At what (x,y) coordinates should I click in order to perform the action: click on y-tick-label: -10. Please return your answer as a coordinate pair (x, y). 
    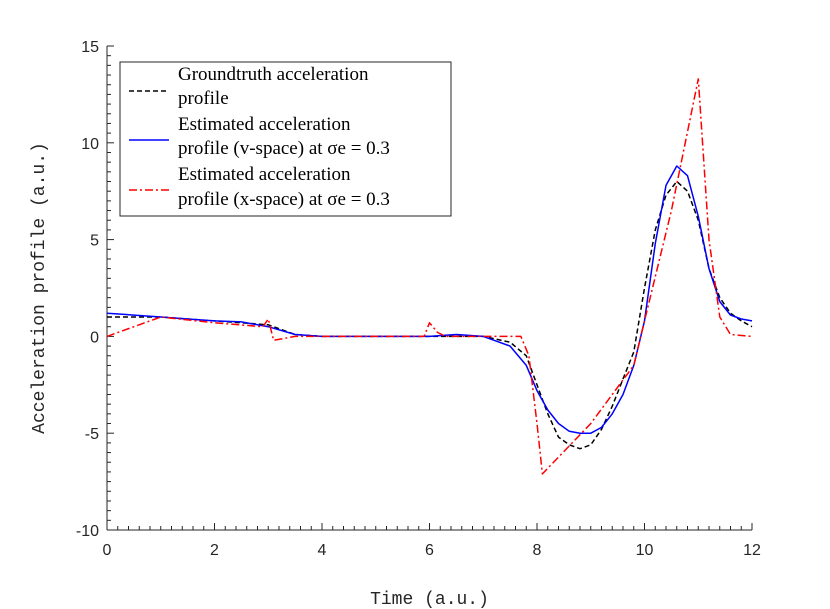
    Looking at the image, I should click on (87, 531).